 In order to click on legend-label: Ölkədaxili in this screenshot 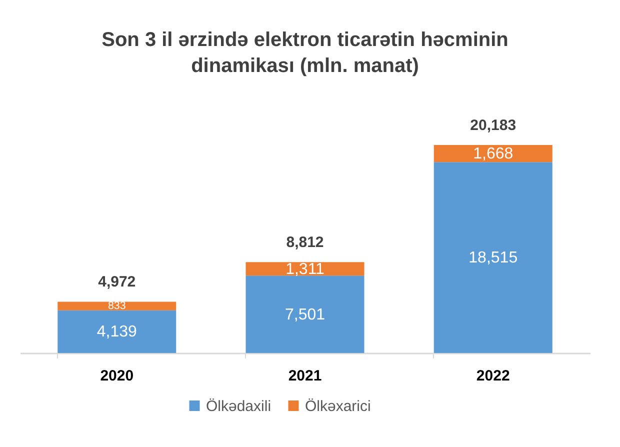, I will do `click(239, 406)`.